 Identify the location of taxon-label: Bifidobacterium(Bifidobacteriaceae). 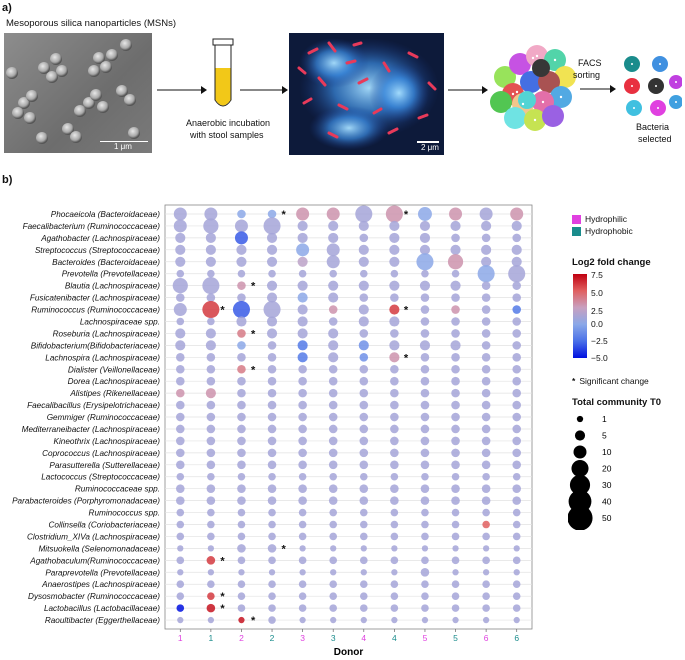
(96, 345).